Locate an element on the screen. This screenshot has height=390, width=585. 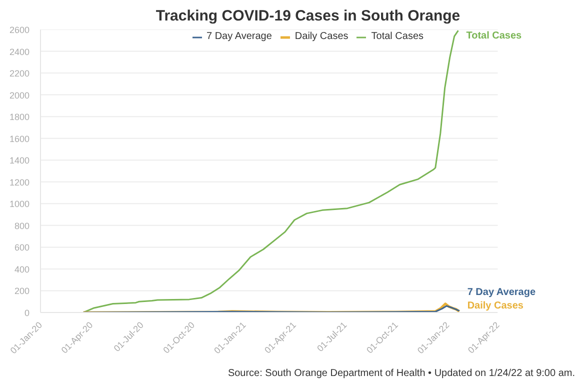
text: Total Cases is located at coordinates (494, 36).